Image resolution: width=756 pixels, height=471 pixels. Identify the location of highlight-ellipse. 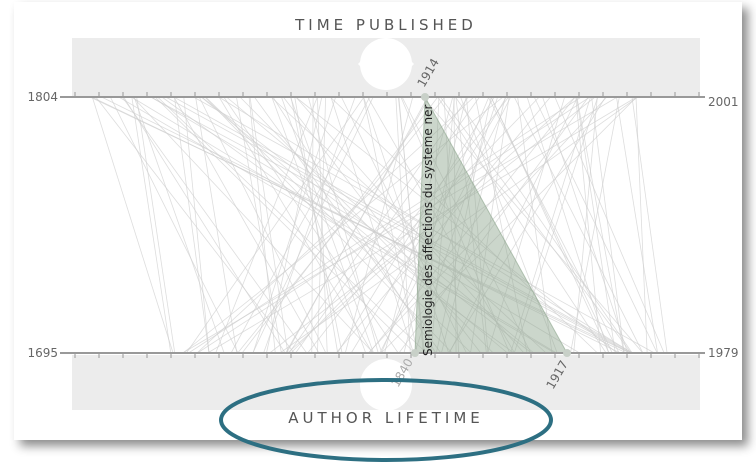
(386, 420).